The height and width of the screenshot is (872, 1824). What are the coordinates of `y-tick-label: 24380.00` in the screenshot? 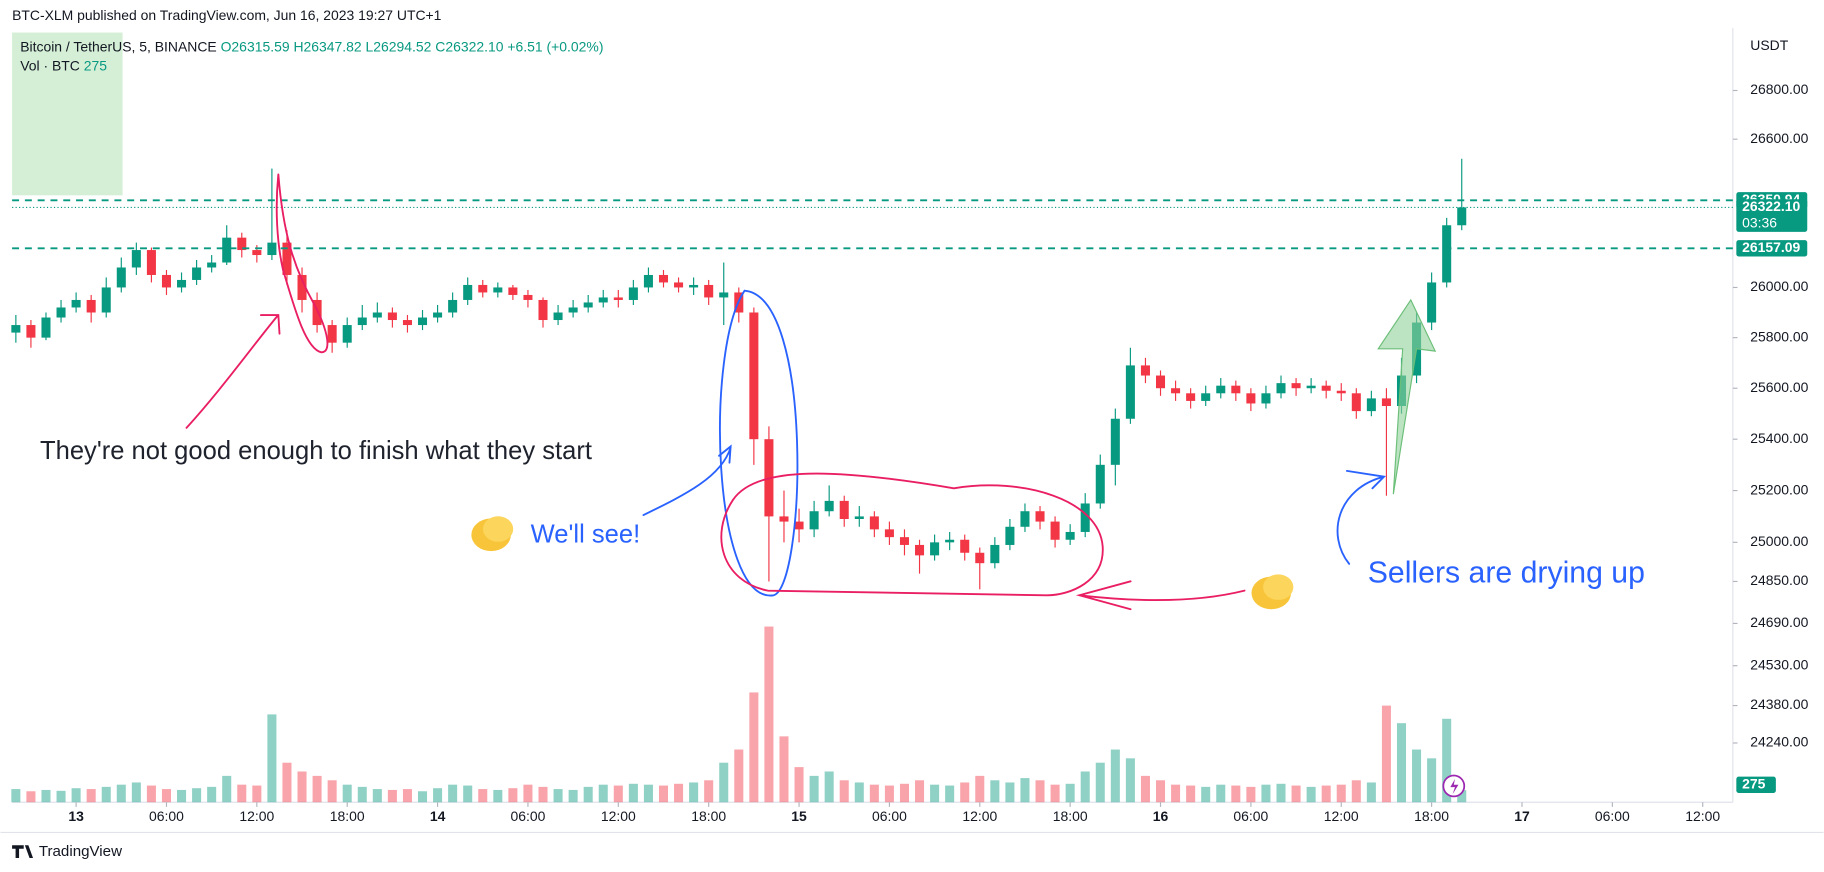 It's located at (1779, 704).